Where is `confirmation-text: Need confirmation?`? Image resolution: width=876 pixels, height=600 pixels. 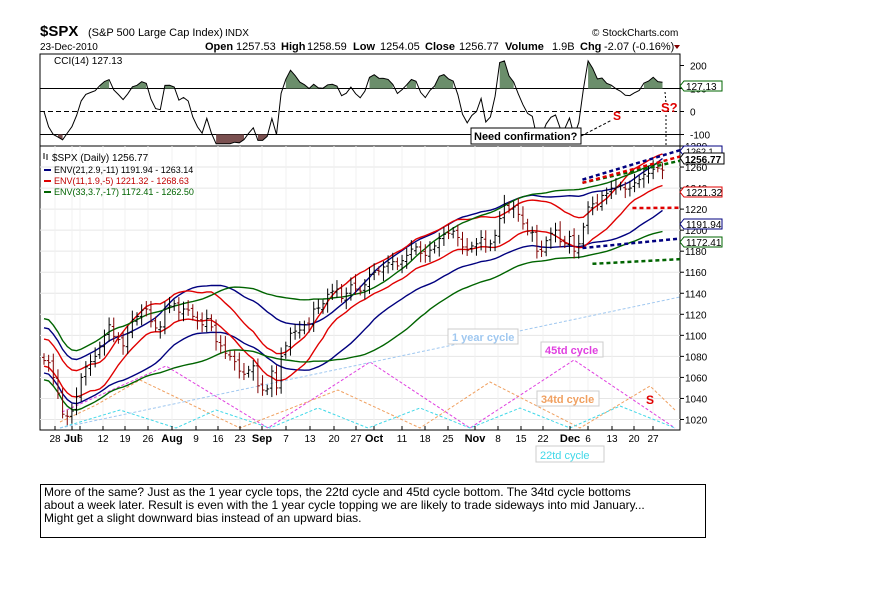
confirmation-text: Need confirmation? is located at coordinates (526, 137).